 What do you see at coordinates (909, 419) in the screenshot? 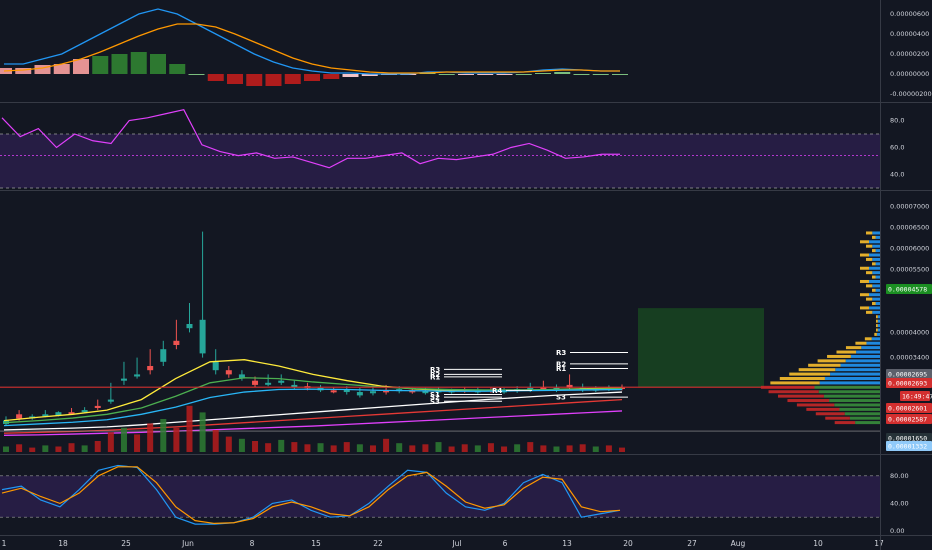
I see `price-badge-support2: 0.00002587` at bounding box center [909, 419].